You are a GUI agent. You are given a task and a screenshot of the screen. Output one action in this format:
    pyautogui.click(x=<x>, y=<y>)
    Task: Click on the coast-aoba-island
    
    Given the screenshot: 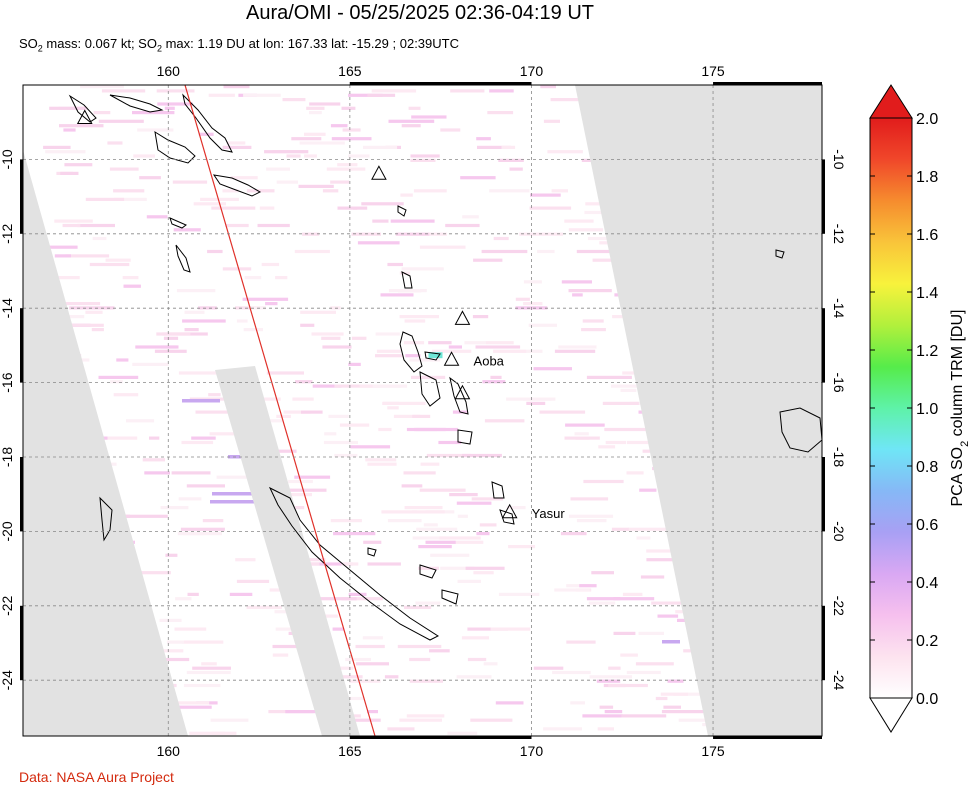 What is the action you would take?
    pyautogui.click(x=432, y=356)
    